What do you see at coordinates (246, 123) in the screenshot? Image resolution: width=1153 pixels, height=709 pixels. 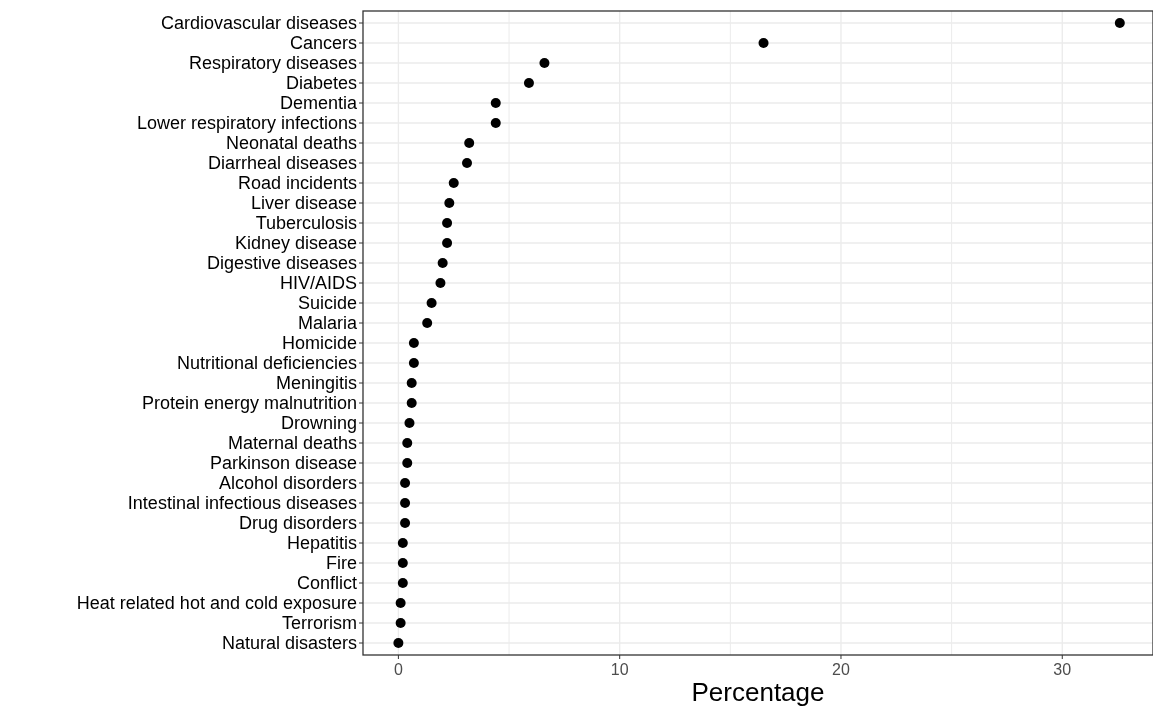 I see `y-tick-label: Lower respiratory infections` at bounding box center [246, 123].